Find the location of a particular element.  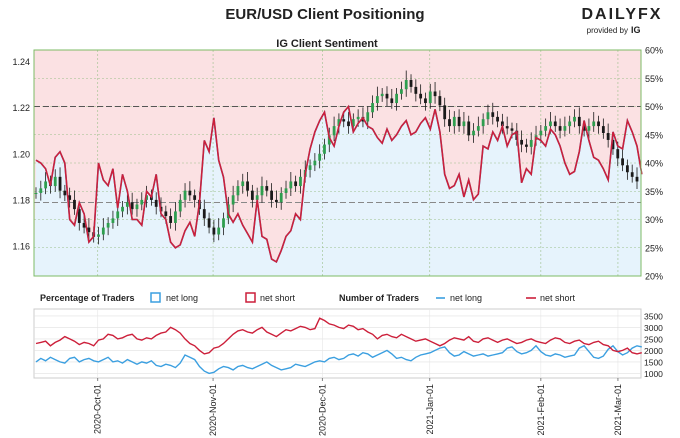

lower-frame is located at coordinates (337, 343).